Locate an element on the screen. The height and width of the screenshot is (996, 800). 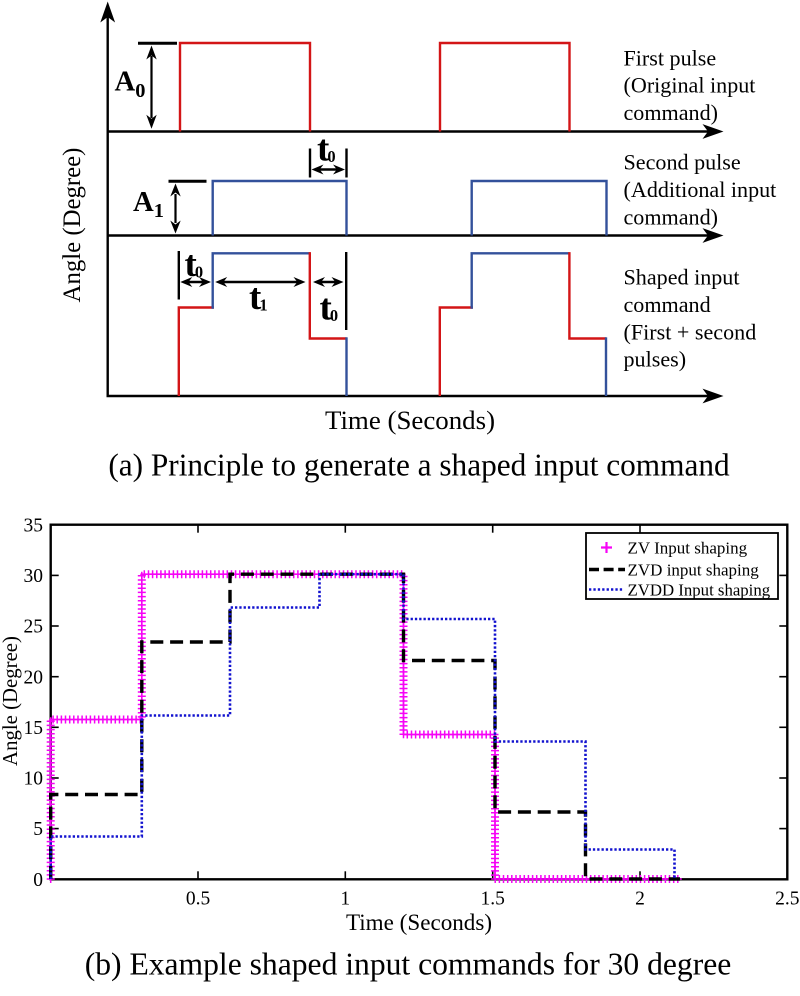
svg-text: (Original input is located at coordinates (690, 85).